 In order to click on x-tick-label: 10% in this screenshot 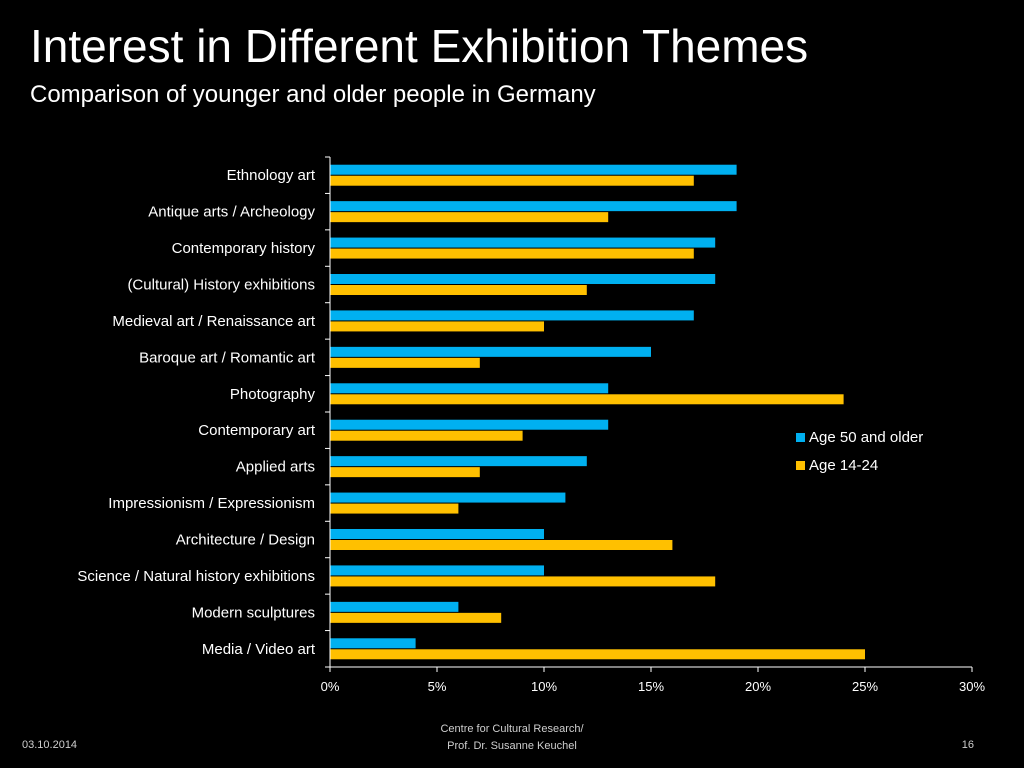, I will do `click(544, 686)`.